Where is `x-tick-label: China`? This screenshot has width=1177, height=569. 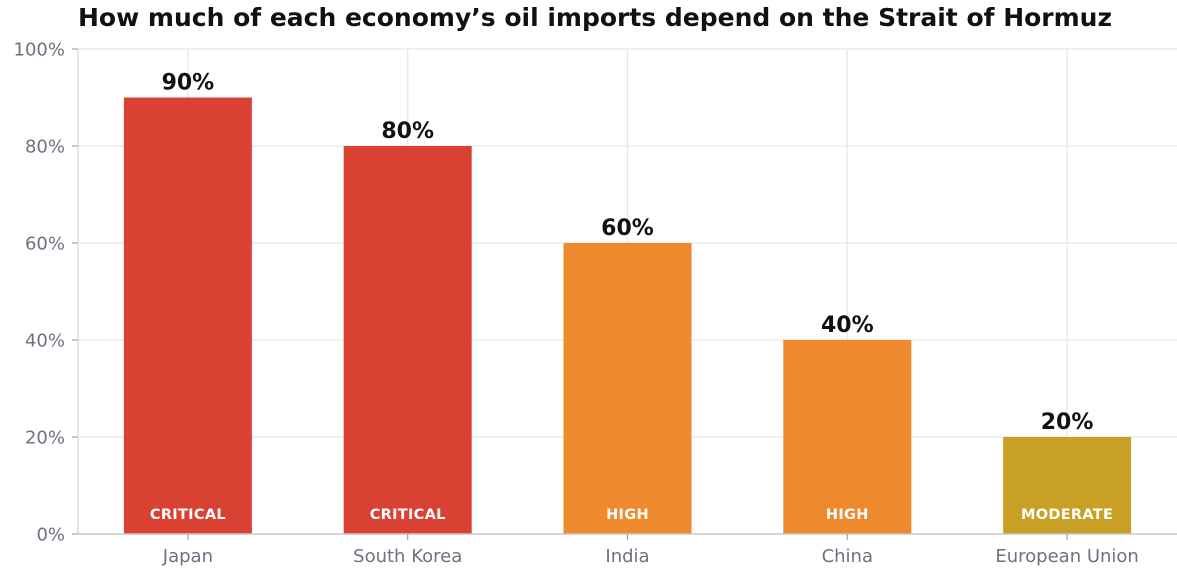
x-tick-label: China is located at coordinates (847, 556).